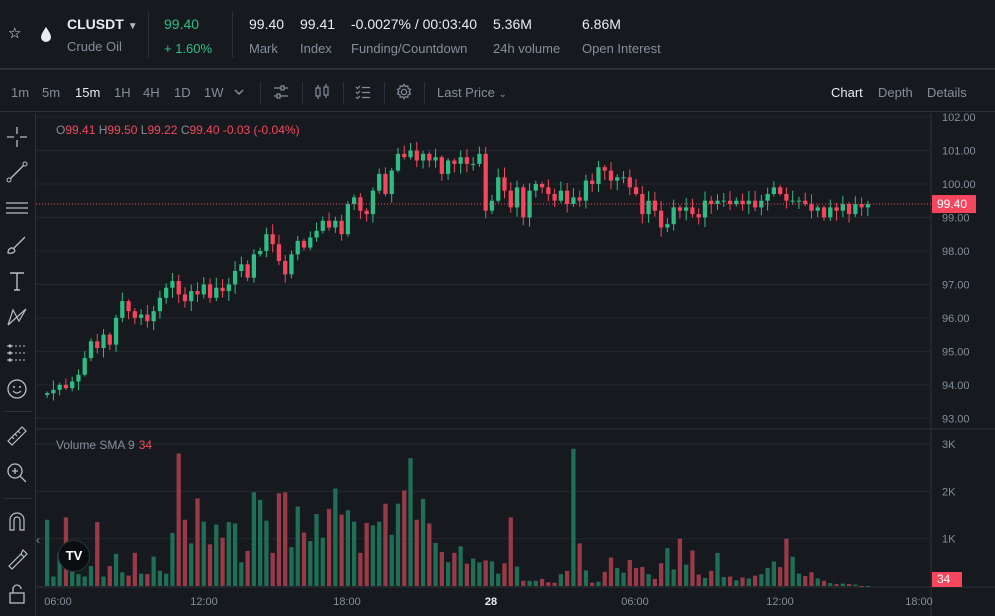  I want to click on interval-1m: 1m, so click(20, 92).